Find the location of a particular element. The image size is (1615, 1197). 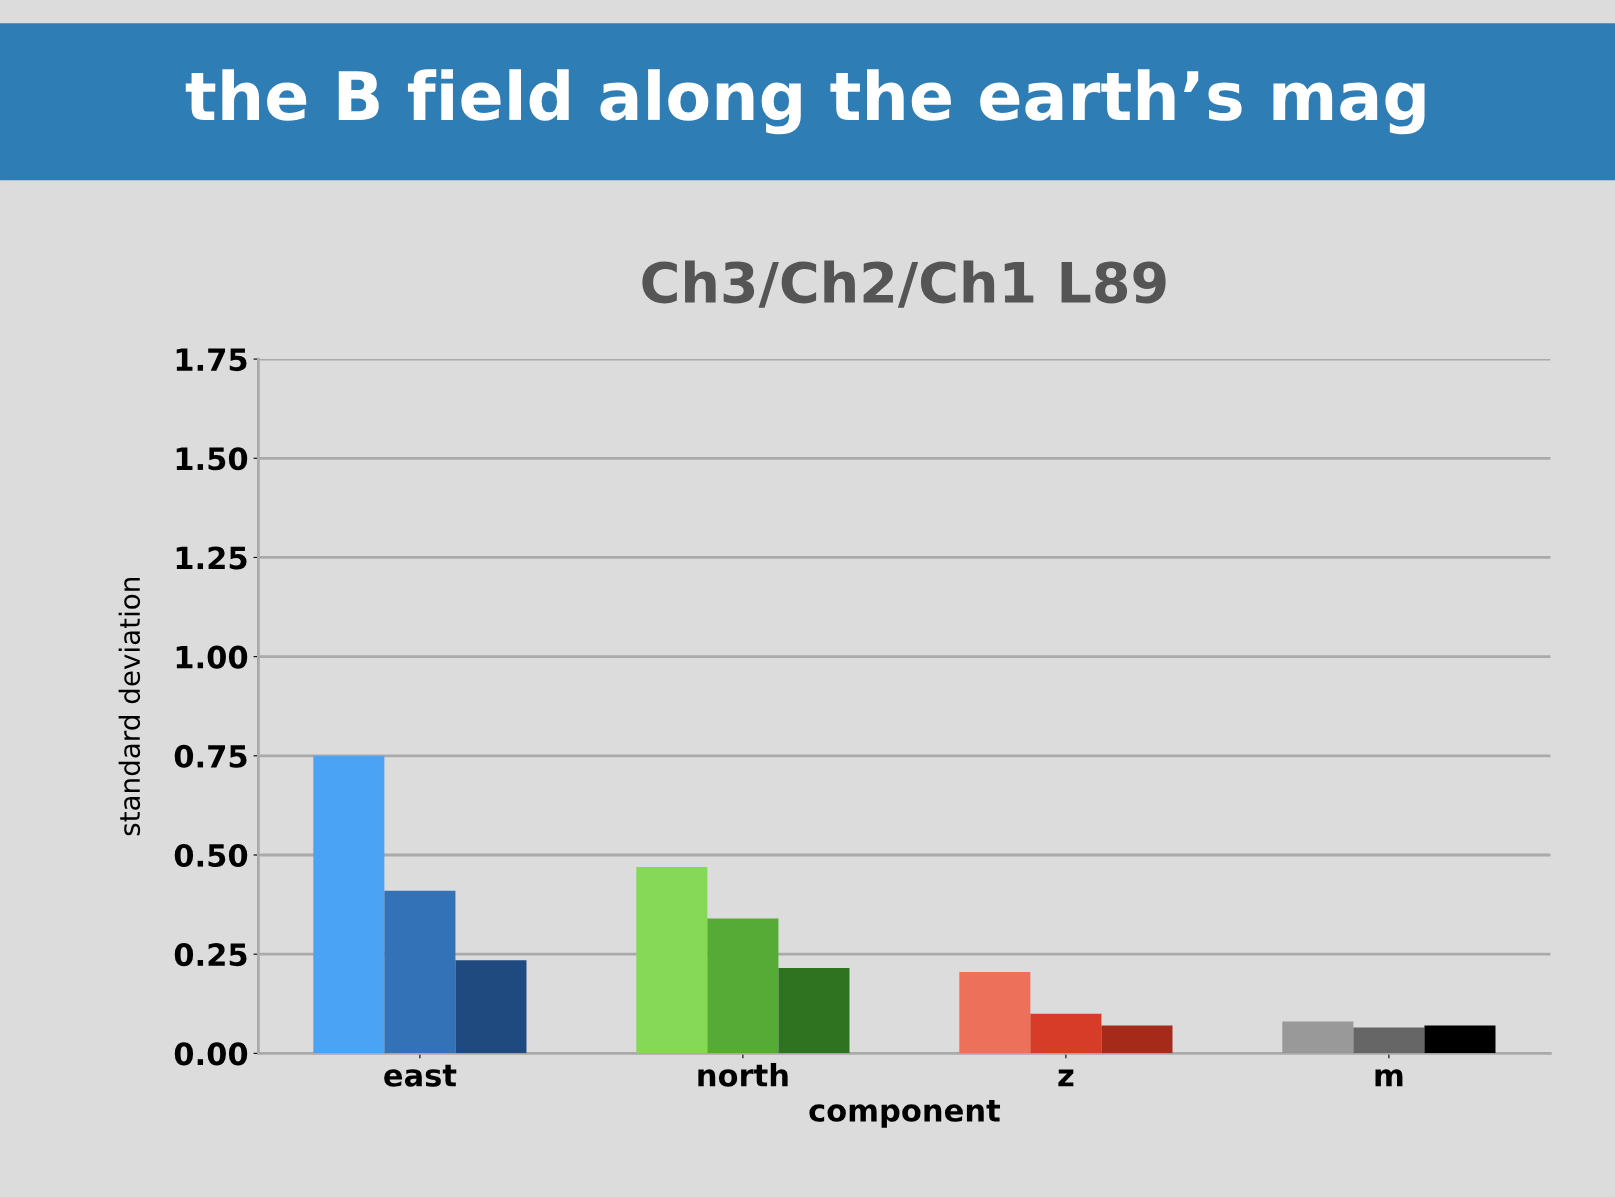

text: the B field along the earth’s mag is located at coordinates (805, 102).